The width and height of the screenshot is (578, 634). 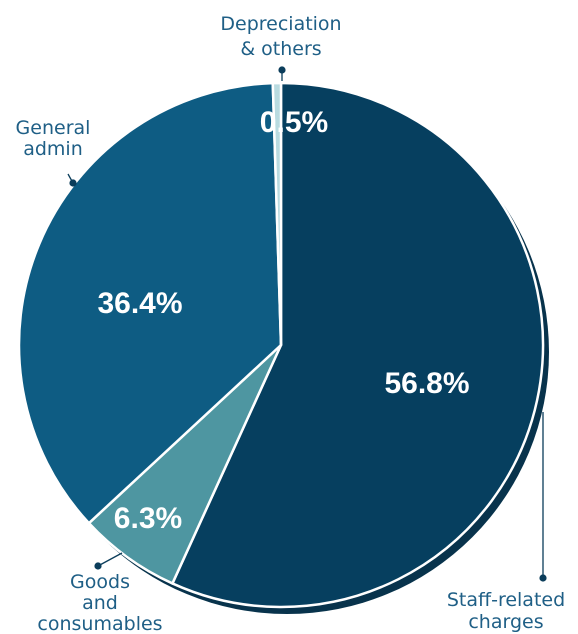 I want to click on label-line: charges, so click(x=505, y=622).